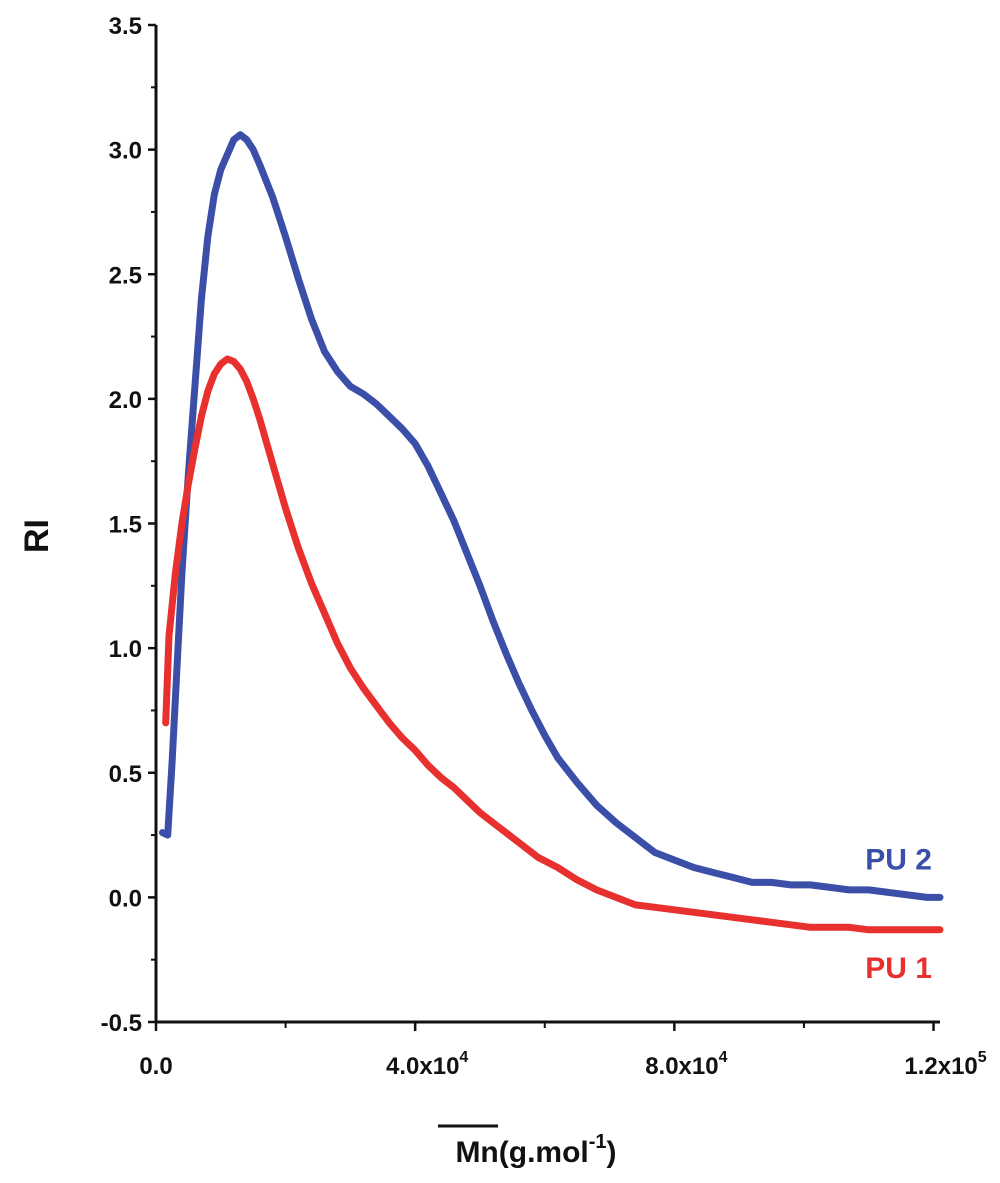  I want to click on y-tick-label: 3.5, so click(125, 26).